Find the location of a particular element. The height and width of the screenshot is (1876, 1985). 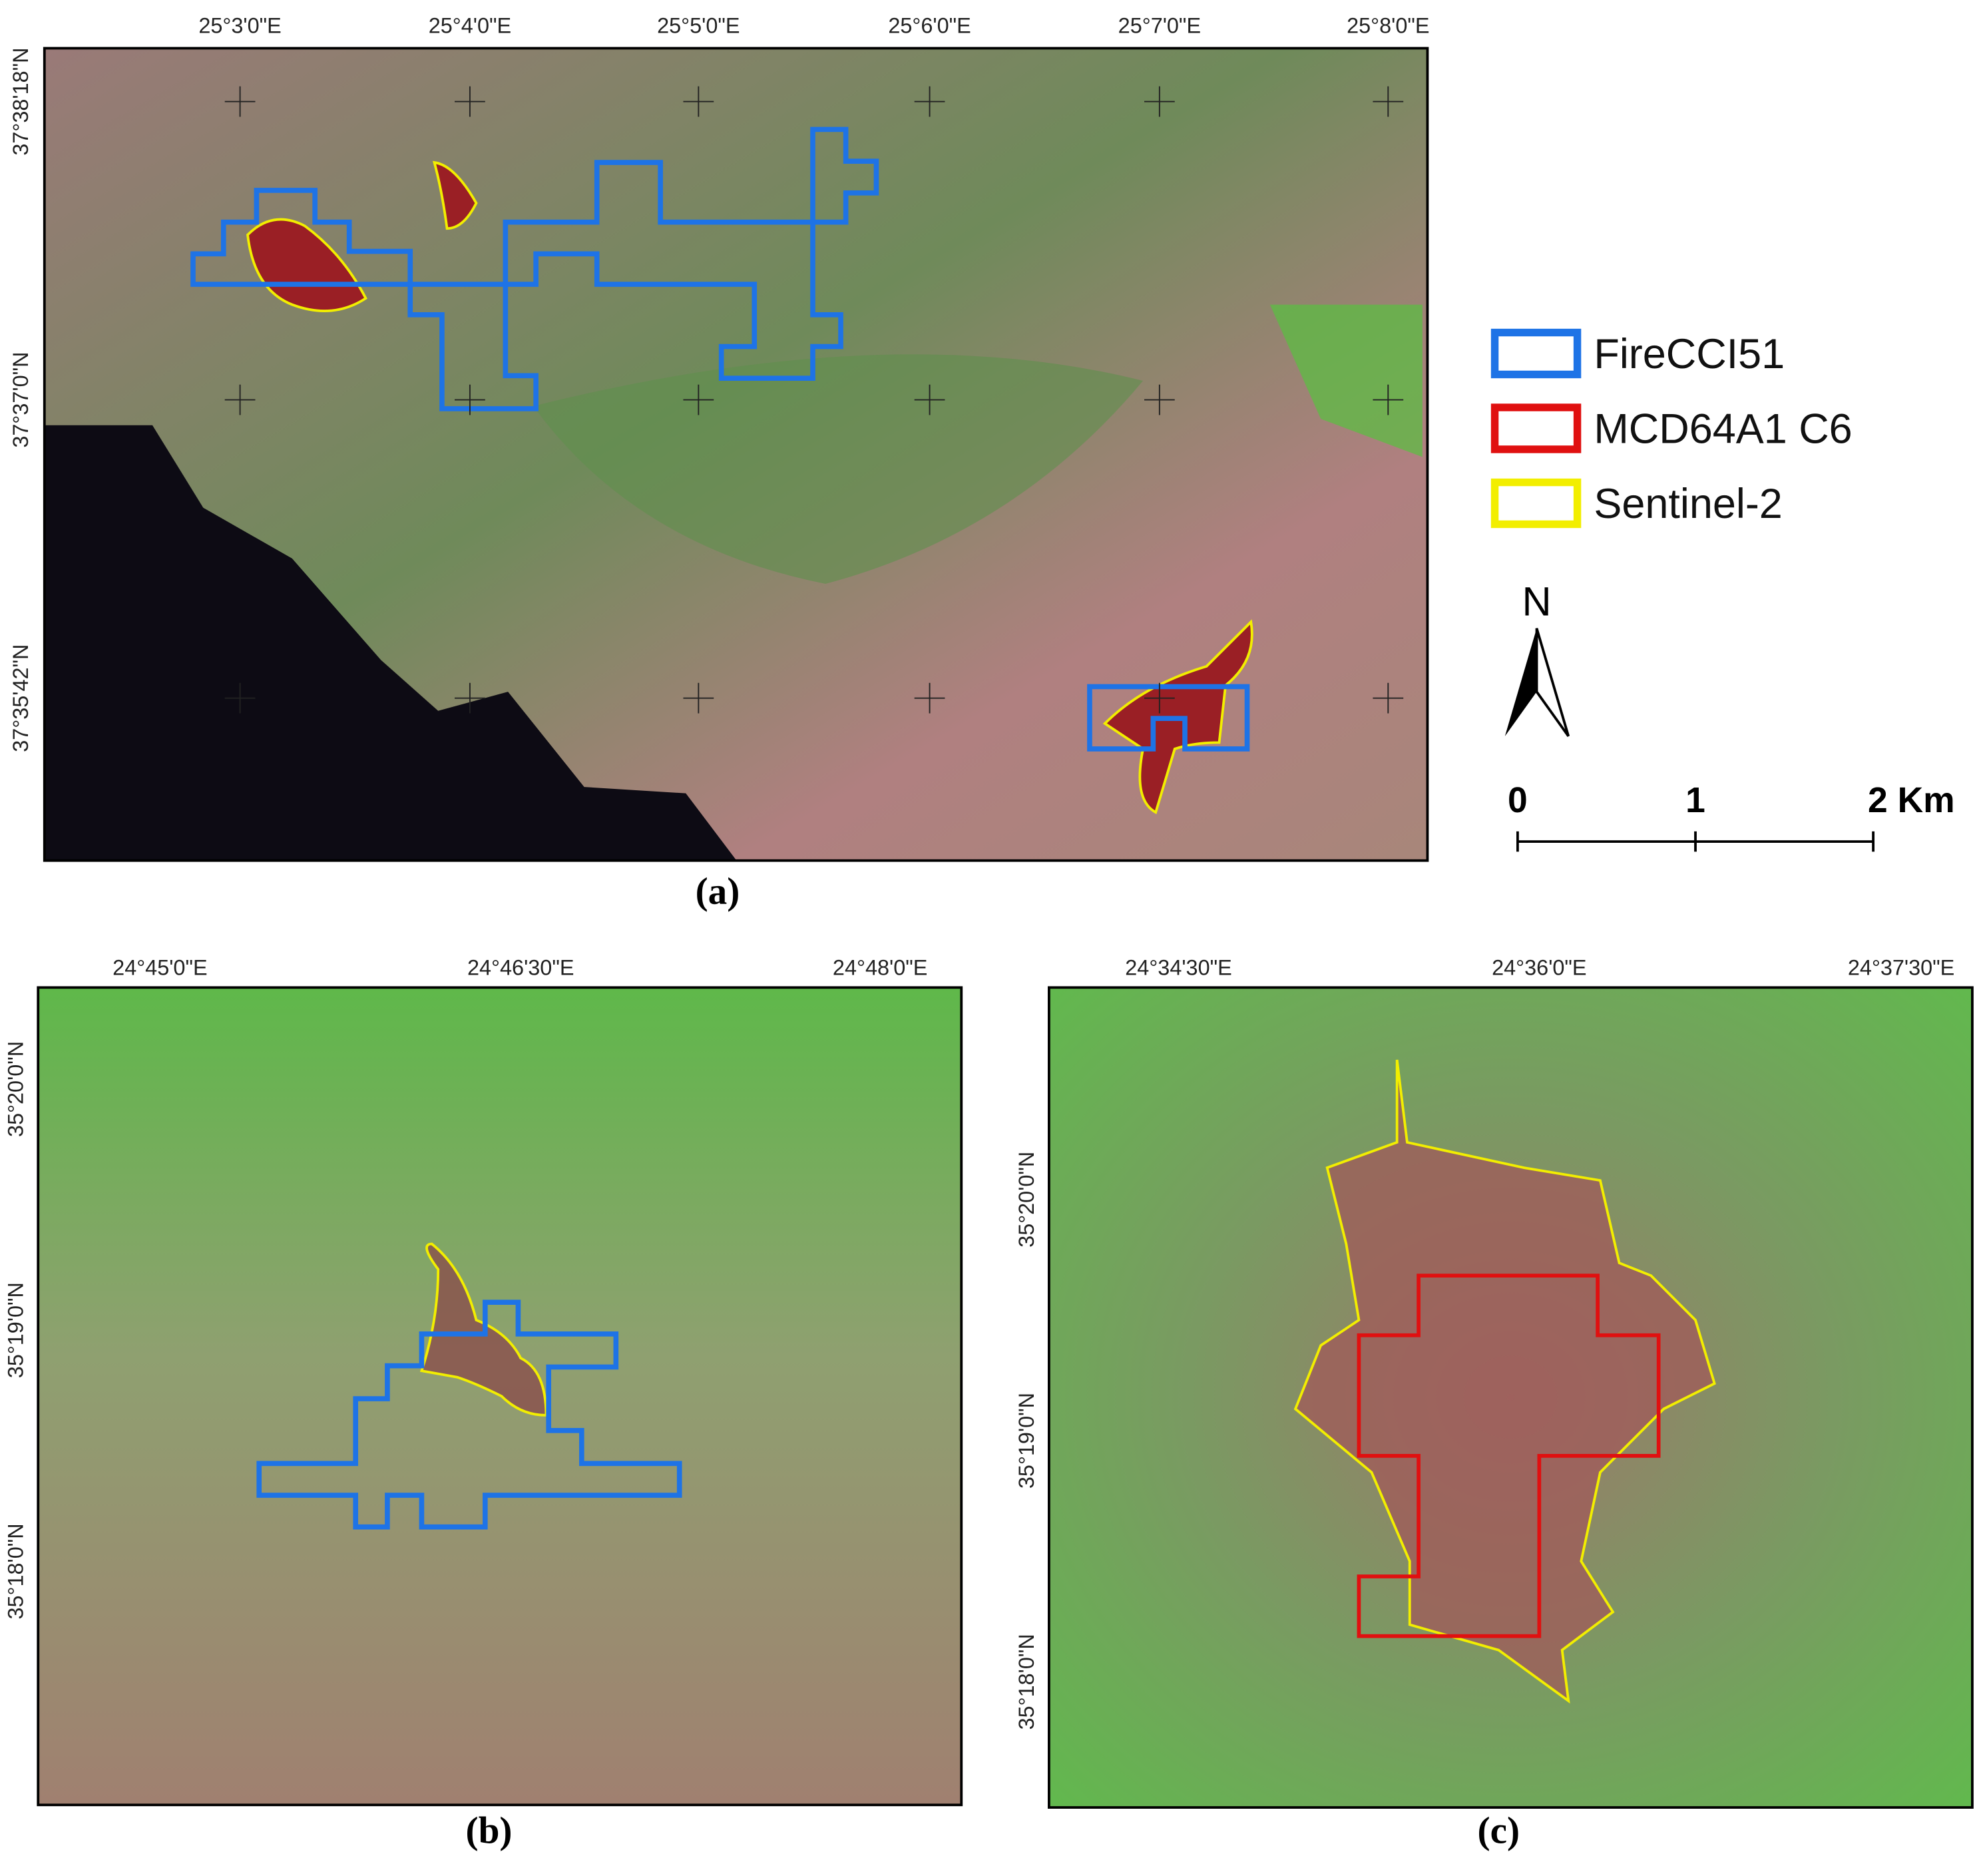

lon-label: 25°6'0"E is located at coordinates (929, 26).